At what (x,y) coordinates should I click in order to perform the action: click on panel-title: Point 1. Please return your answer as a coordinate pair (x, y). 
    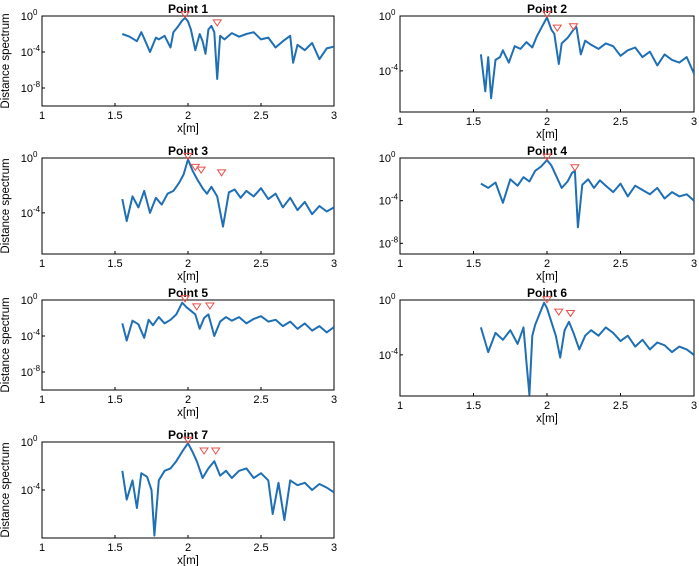
    Looking at the image, I should click on (188, 9).